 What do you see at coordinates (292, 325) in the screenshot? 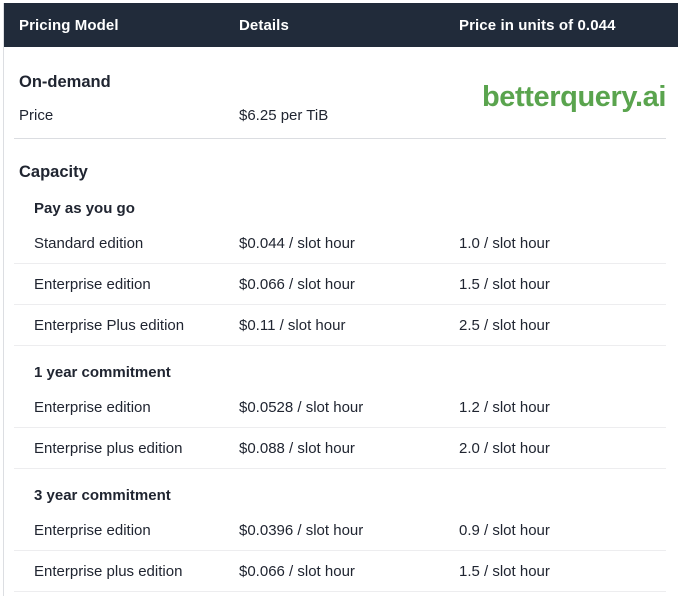
I see `row-details: $0.11 / slot hour` at bounding box center [292, 325].